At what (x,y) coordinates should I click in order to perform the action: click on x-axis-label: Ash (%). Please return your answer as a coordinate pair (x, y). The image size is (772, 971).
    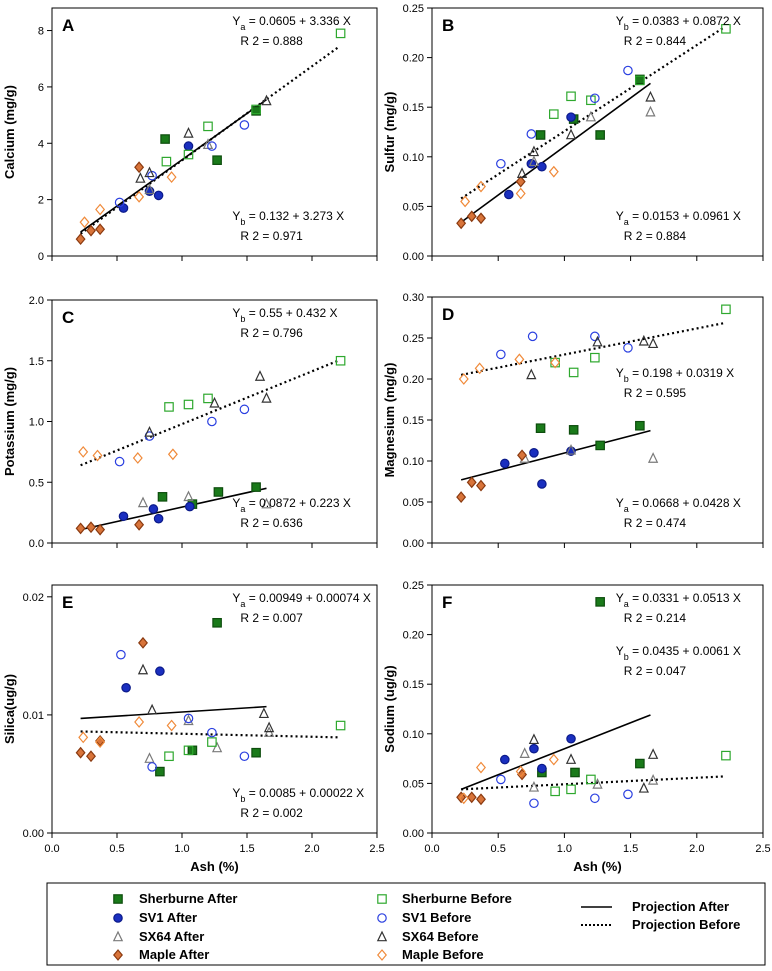
    Looking at the image, I should click on (597, 866).